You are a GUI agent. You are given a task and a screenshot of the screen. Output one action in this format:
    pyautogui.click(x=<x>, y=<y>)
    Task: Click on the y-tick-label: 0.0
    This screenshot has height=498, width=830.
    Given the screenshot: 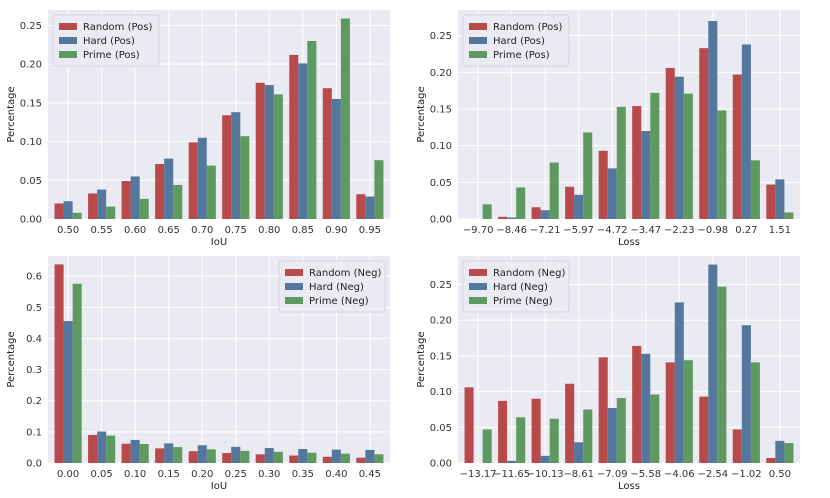 What is the action you would take?
    pyautogui.click(x=34, y=464)
    